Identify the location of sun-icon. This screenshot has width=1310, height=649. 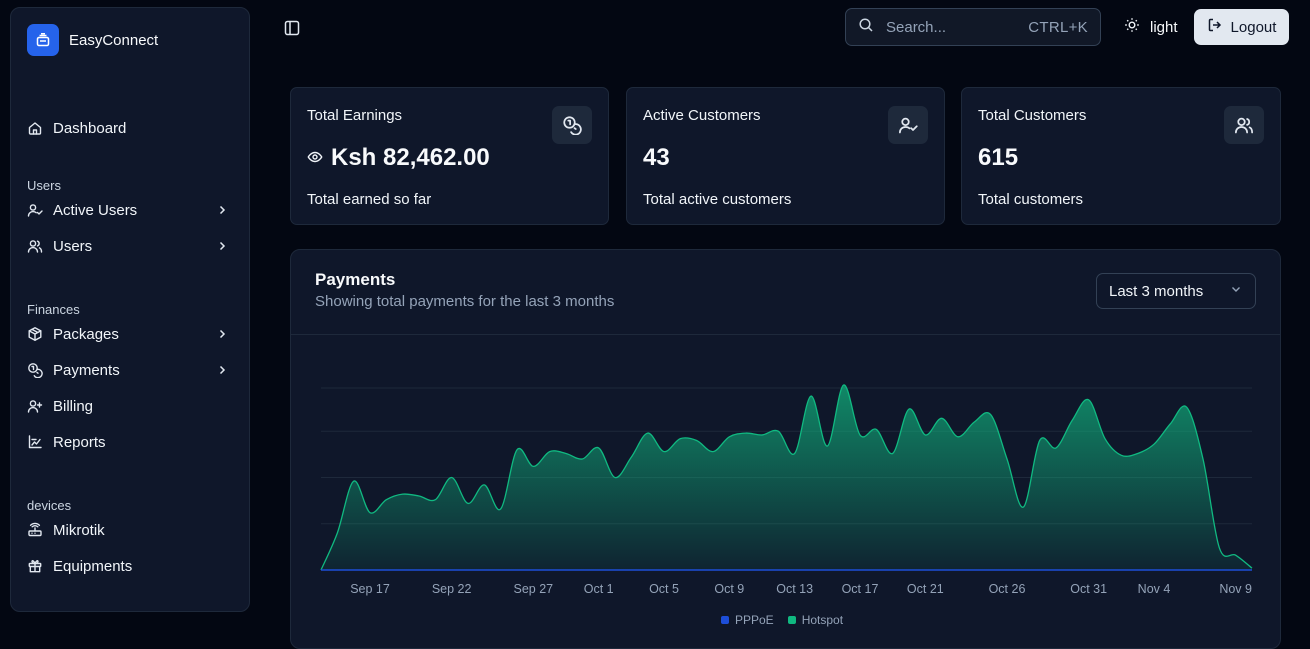
(1132, 27).